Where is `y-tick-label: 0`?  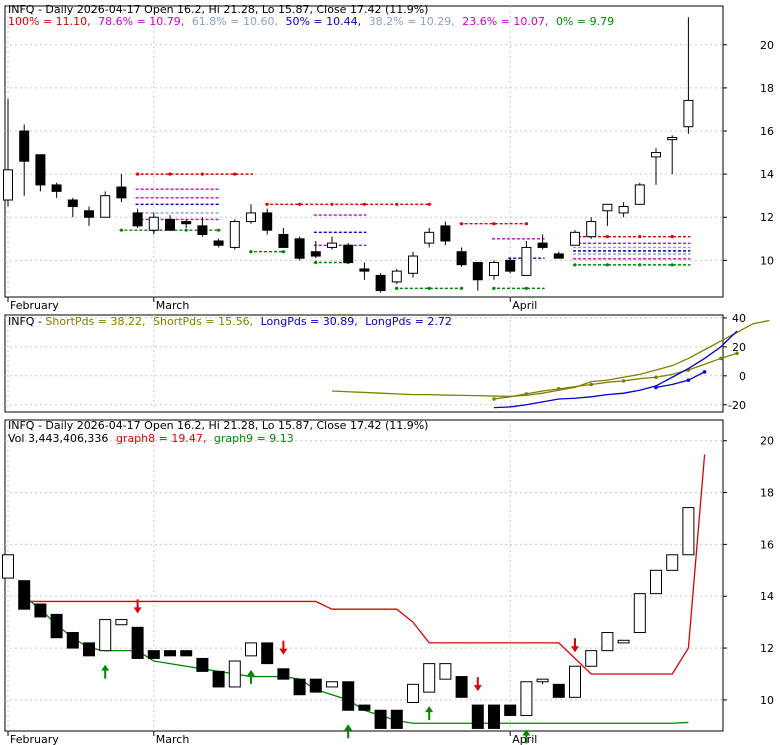
y-tick-label: 0 is located at coordinates (742, 376).